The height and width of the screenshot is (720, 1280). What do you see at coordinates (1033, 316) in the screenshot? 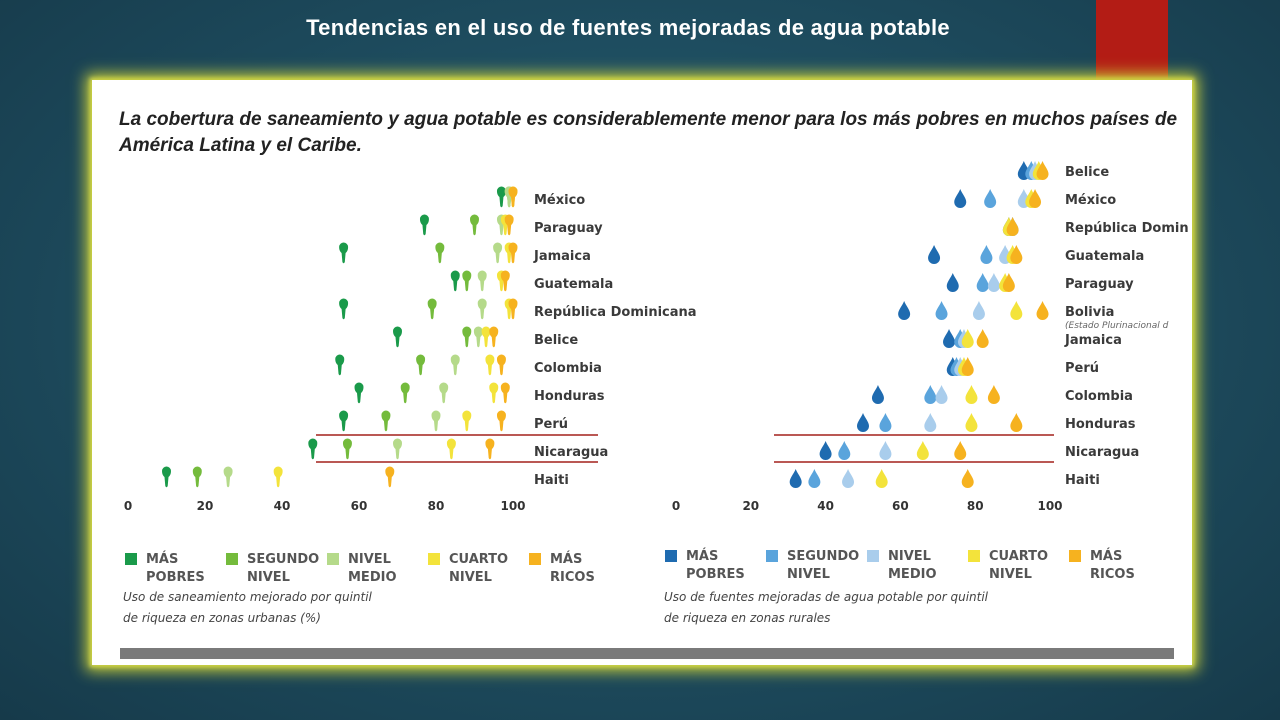
I see `country-row: Bolivia(Estado Plurinacional d` at bounding box center [1033, 316].